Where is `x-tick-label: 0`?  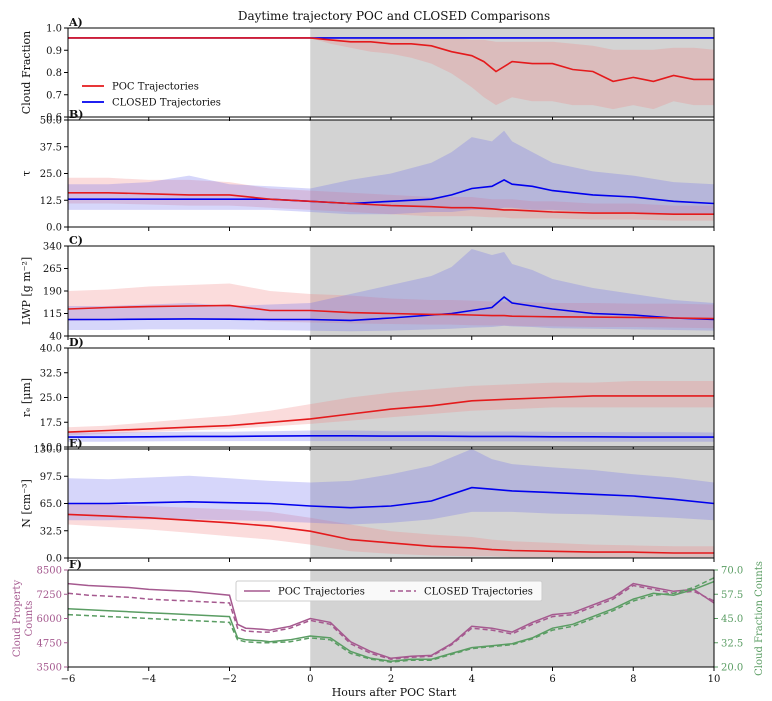
x-tick-label: 0 is located at coordinates (310, 679).